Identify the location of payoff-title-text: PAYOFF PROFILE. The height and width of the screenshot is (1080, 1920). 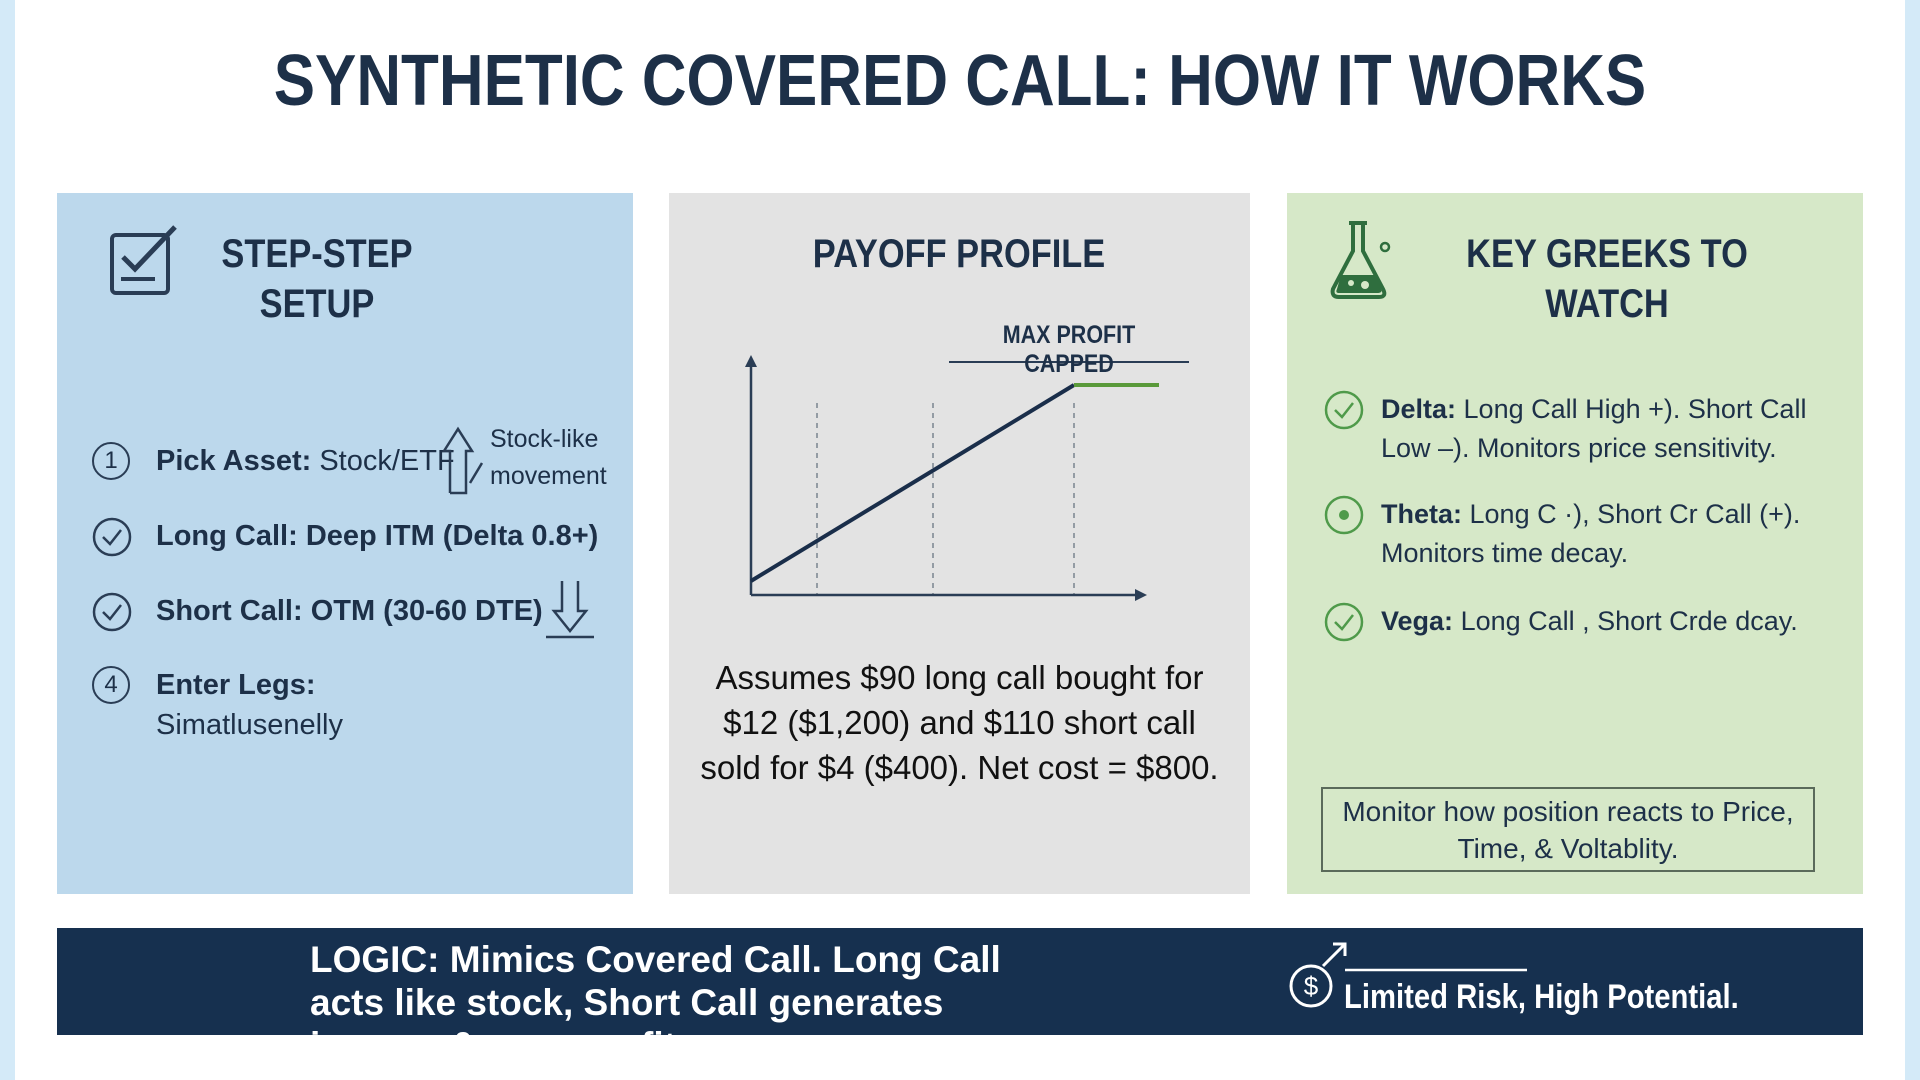
(959, 254).